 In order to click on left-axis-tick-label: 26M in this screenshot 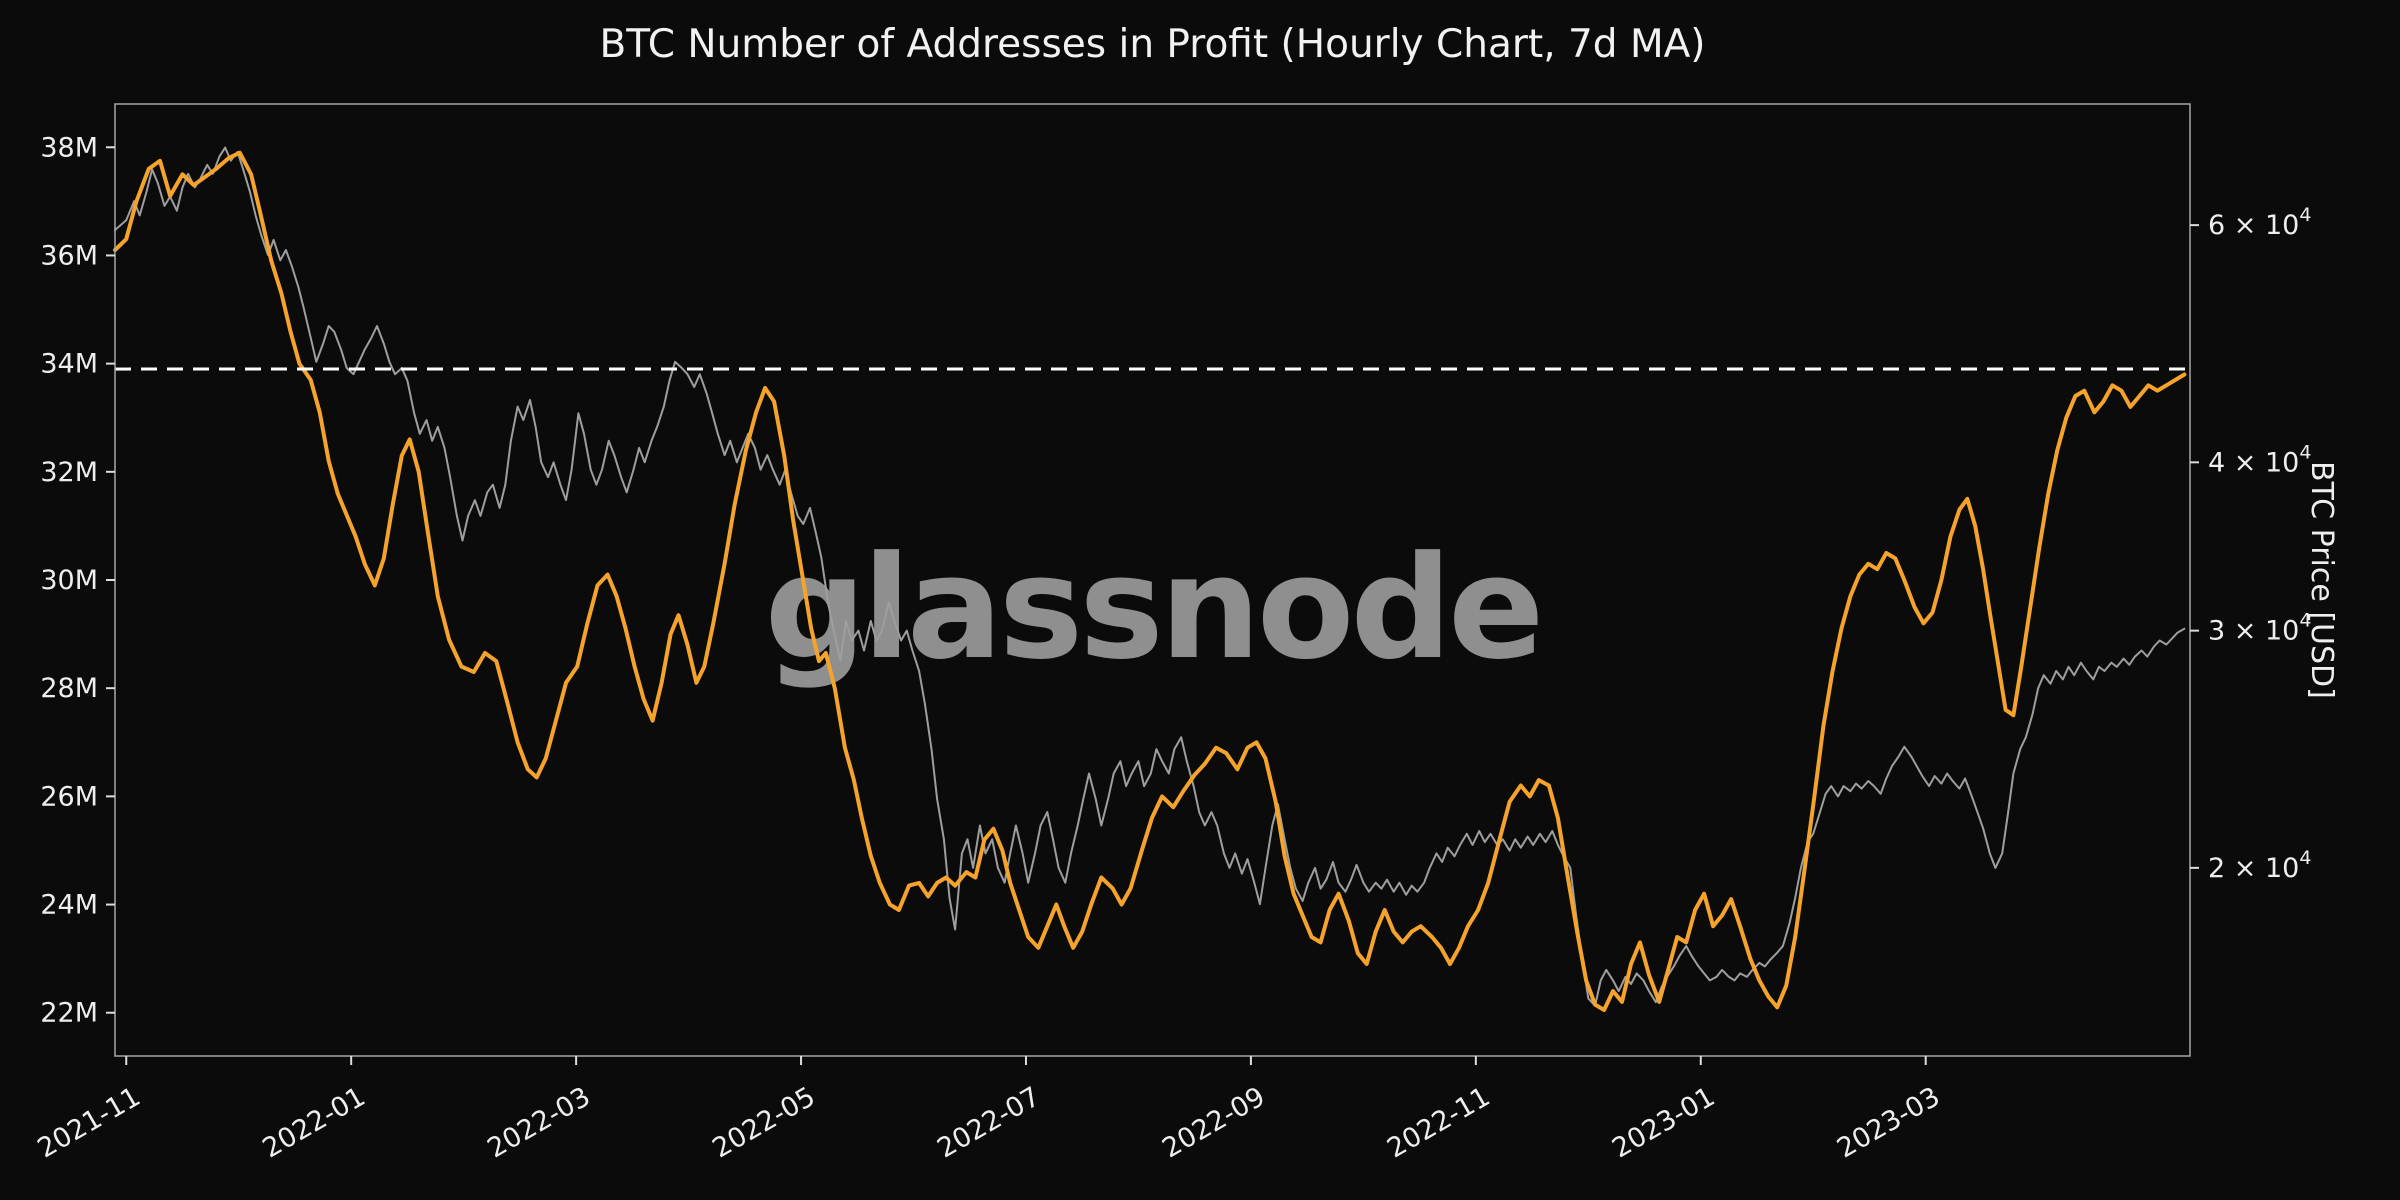, I will do `click(69, 796)`.